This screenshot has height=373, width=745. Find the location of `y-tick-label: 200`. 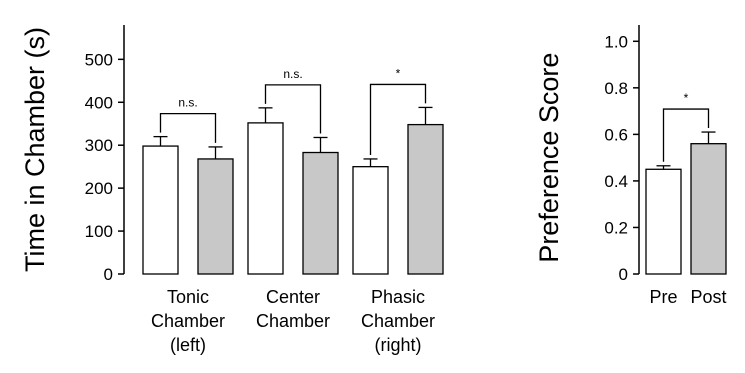

y-tick-label: 200 is located at coordinates (99, 188).